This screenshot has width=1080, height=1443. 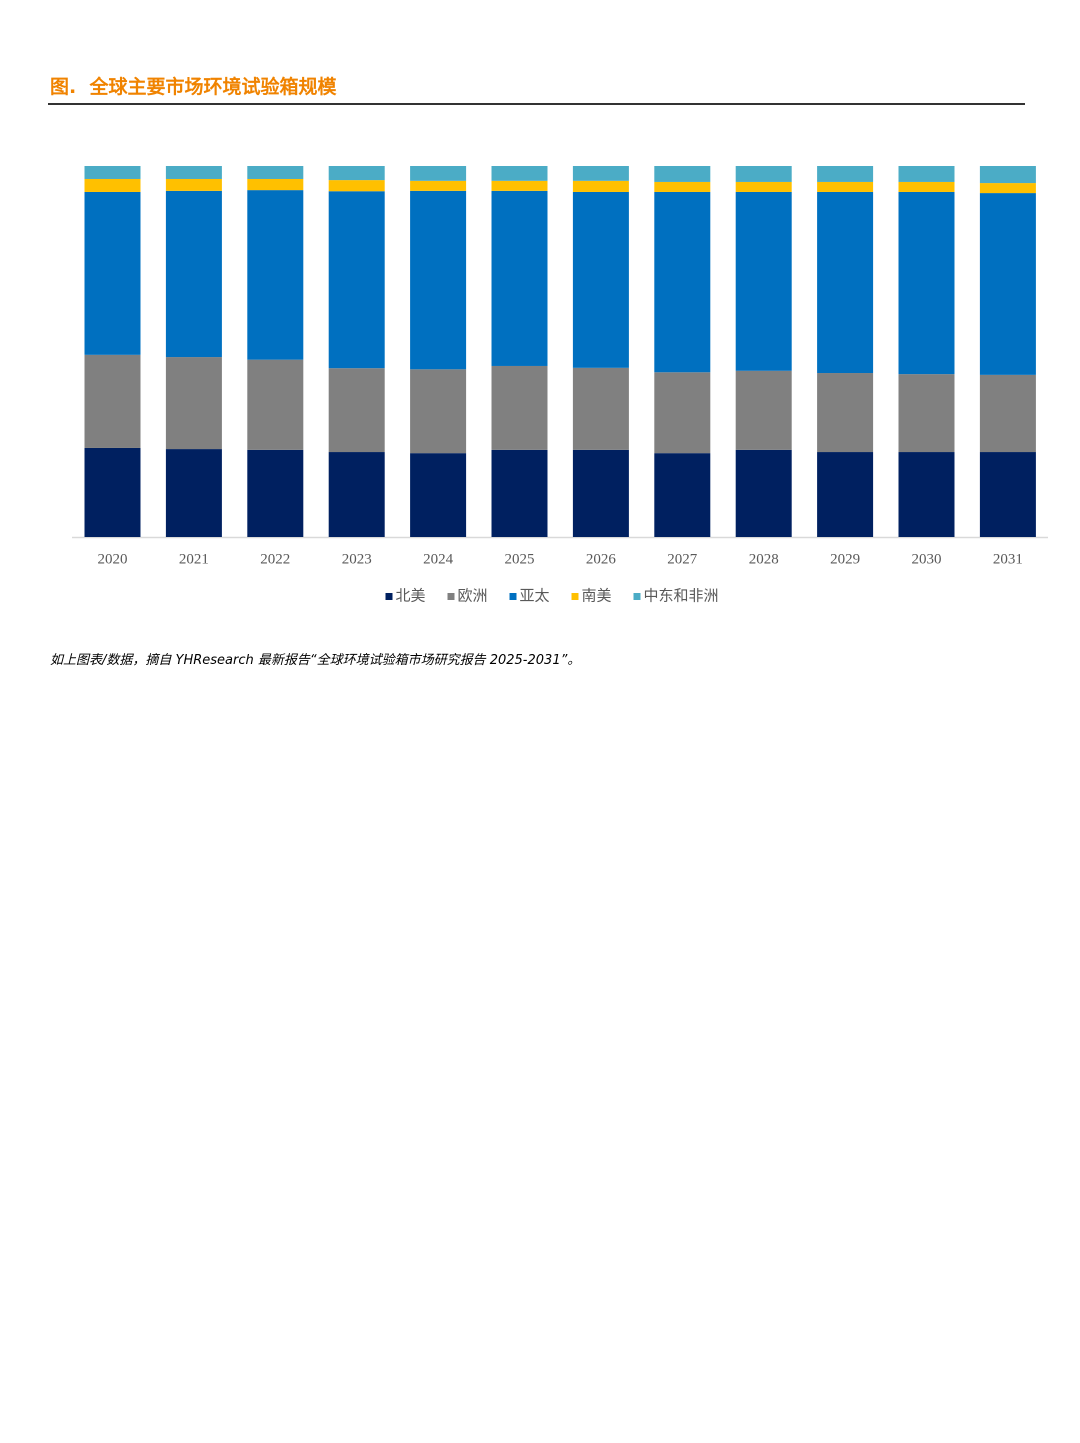 What do you see at coordinates (845, 559) in the screenshot?
I see `x-tick-label: 2029` at bounding box center [845, 559].